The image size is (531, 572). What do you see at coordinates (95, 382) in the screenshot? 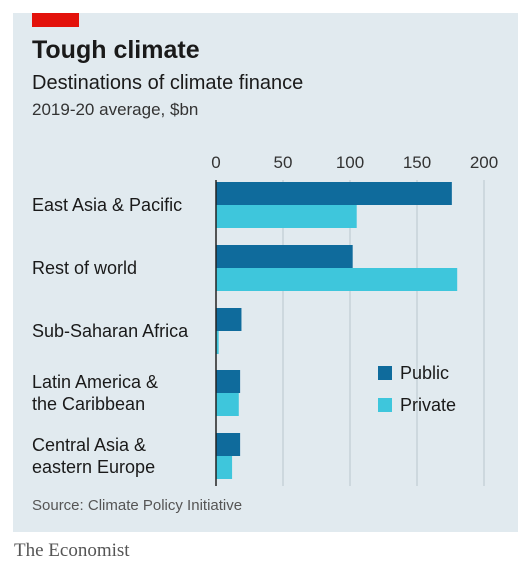
I see `category-label: Latin America &` at bounding box center [95, 382].